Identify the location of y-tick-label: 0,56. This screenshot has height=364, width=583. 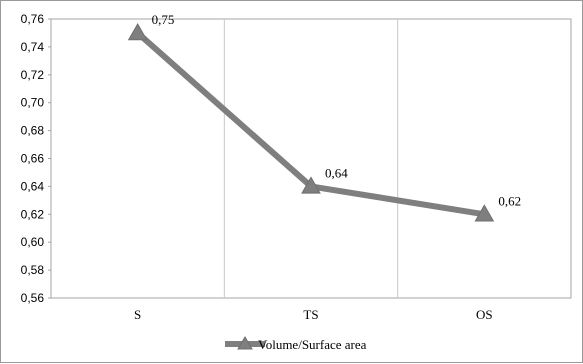
(33, 298).